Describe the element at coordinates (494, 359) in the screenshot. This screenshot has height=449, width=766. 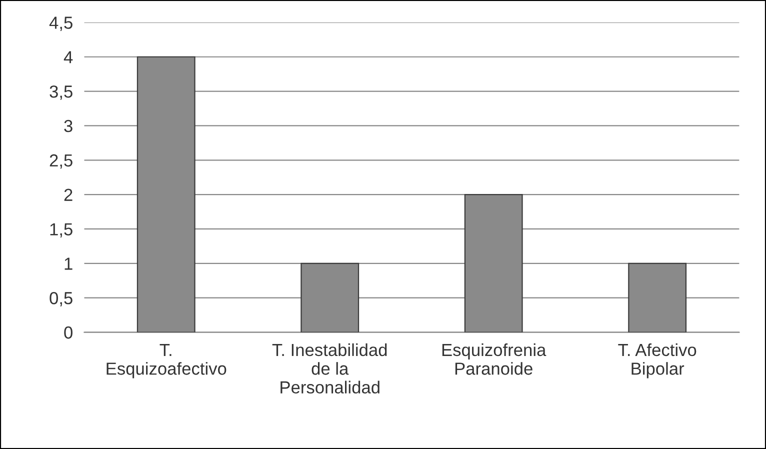
I see `x-tick-label: Esquizofrenia Paranoide` at that location.